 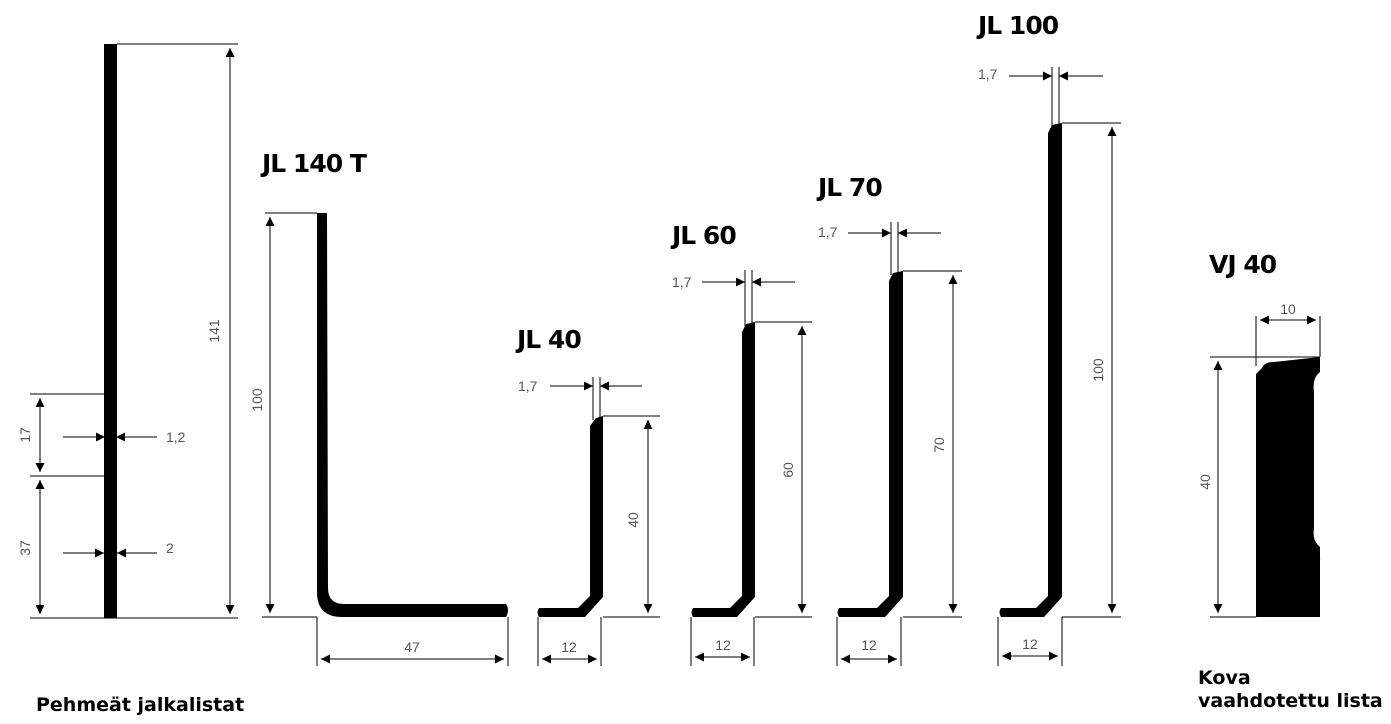 I want to click on profile-jl-140-t: JL 140 T 100 47, so click(x=379, y=407).